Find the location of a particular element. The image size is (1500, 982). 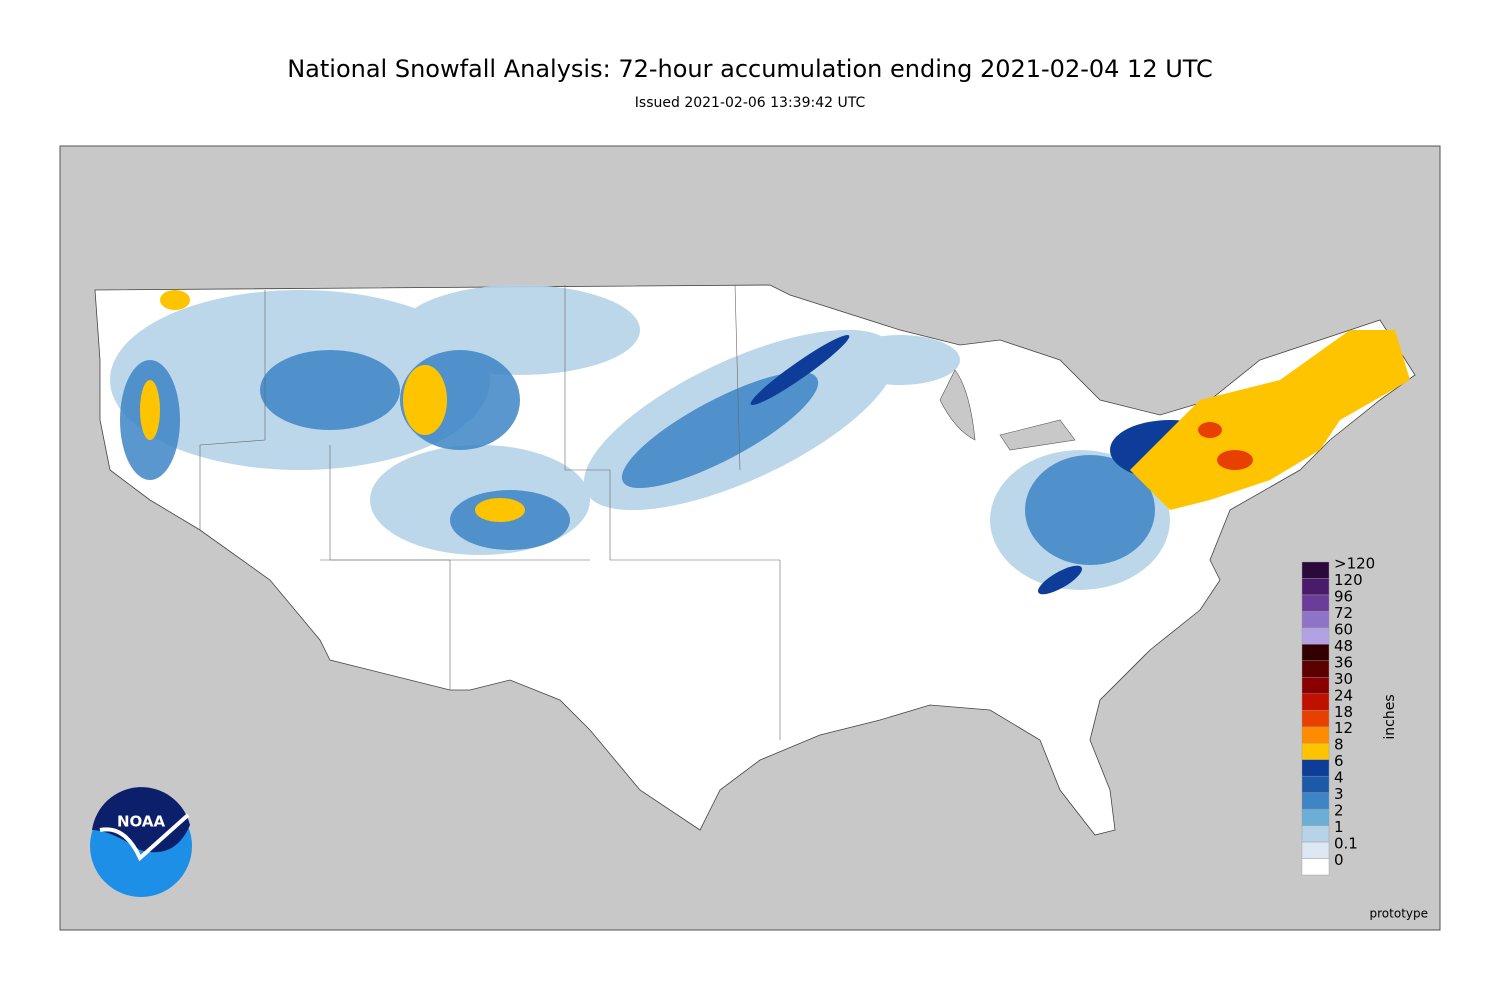

prototype-note: prototype is located at coordinates (1399, 914).